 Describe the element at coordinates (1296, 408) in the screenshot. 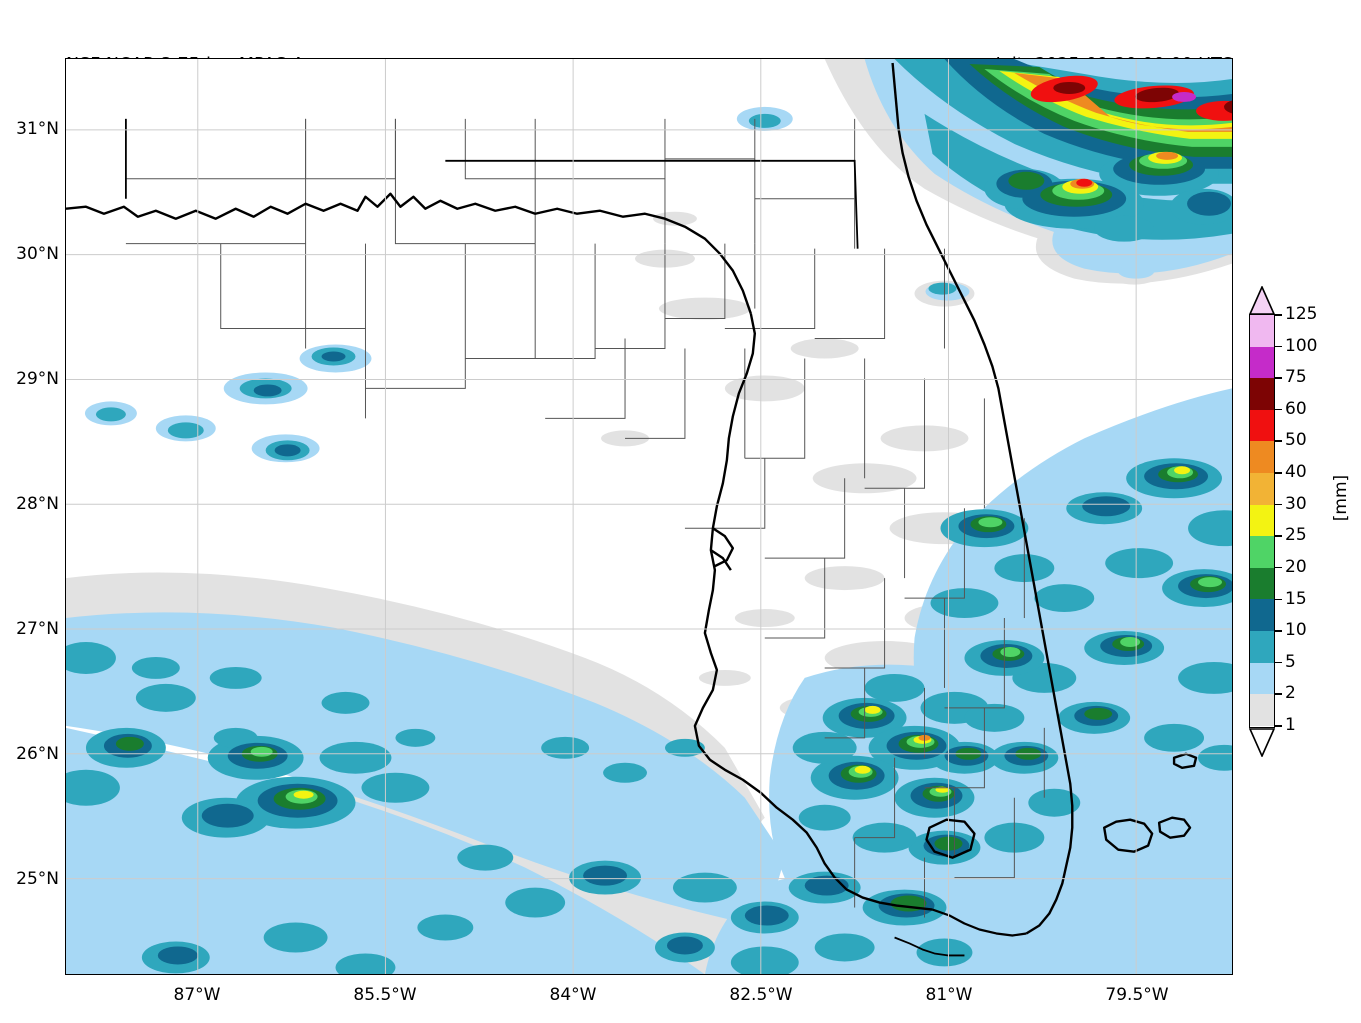

I see `colorbar-tick-label-60: 60` at that location.